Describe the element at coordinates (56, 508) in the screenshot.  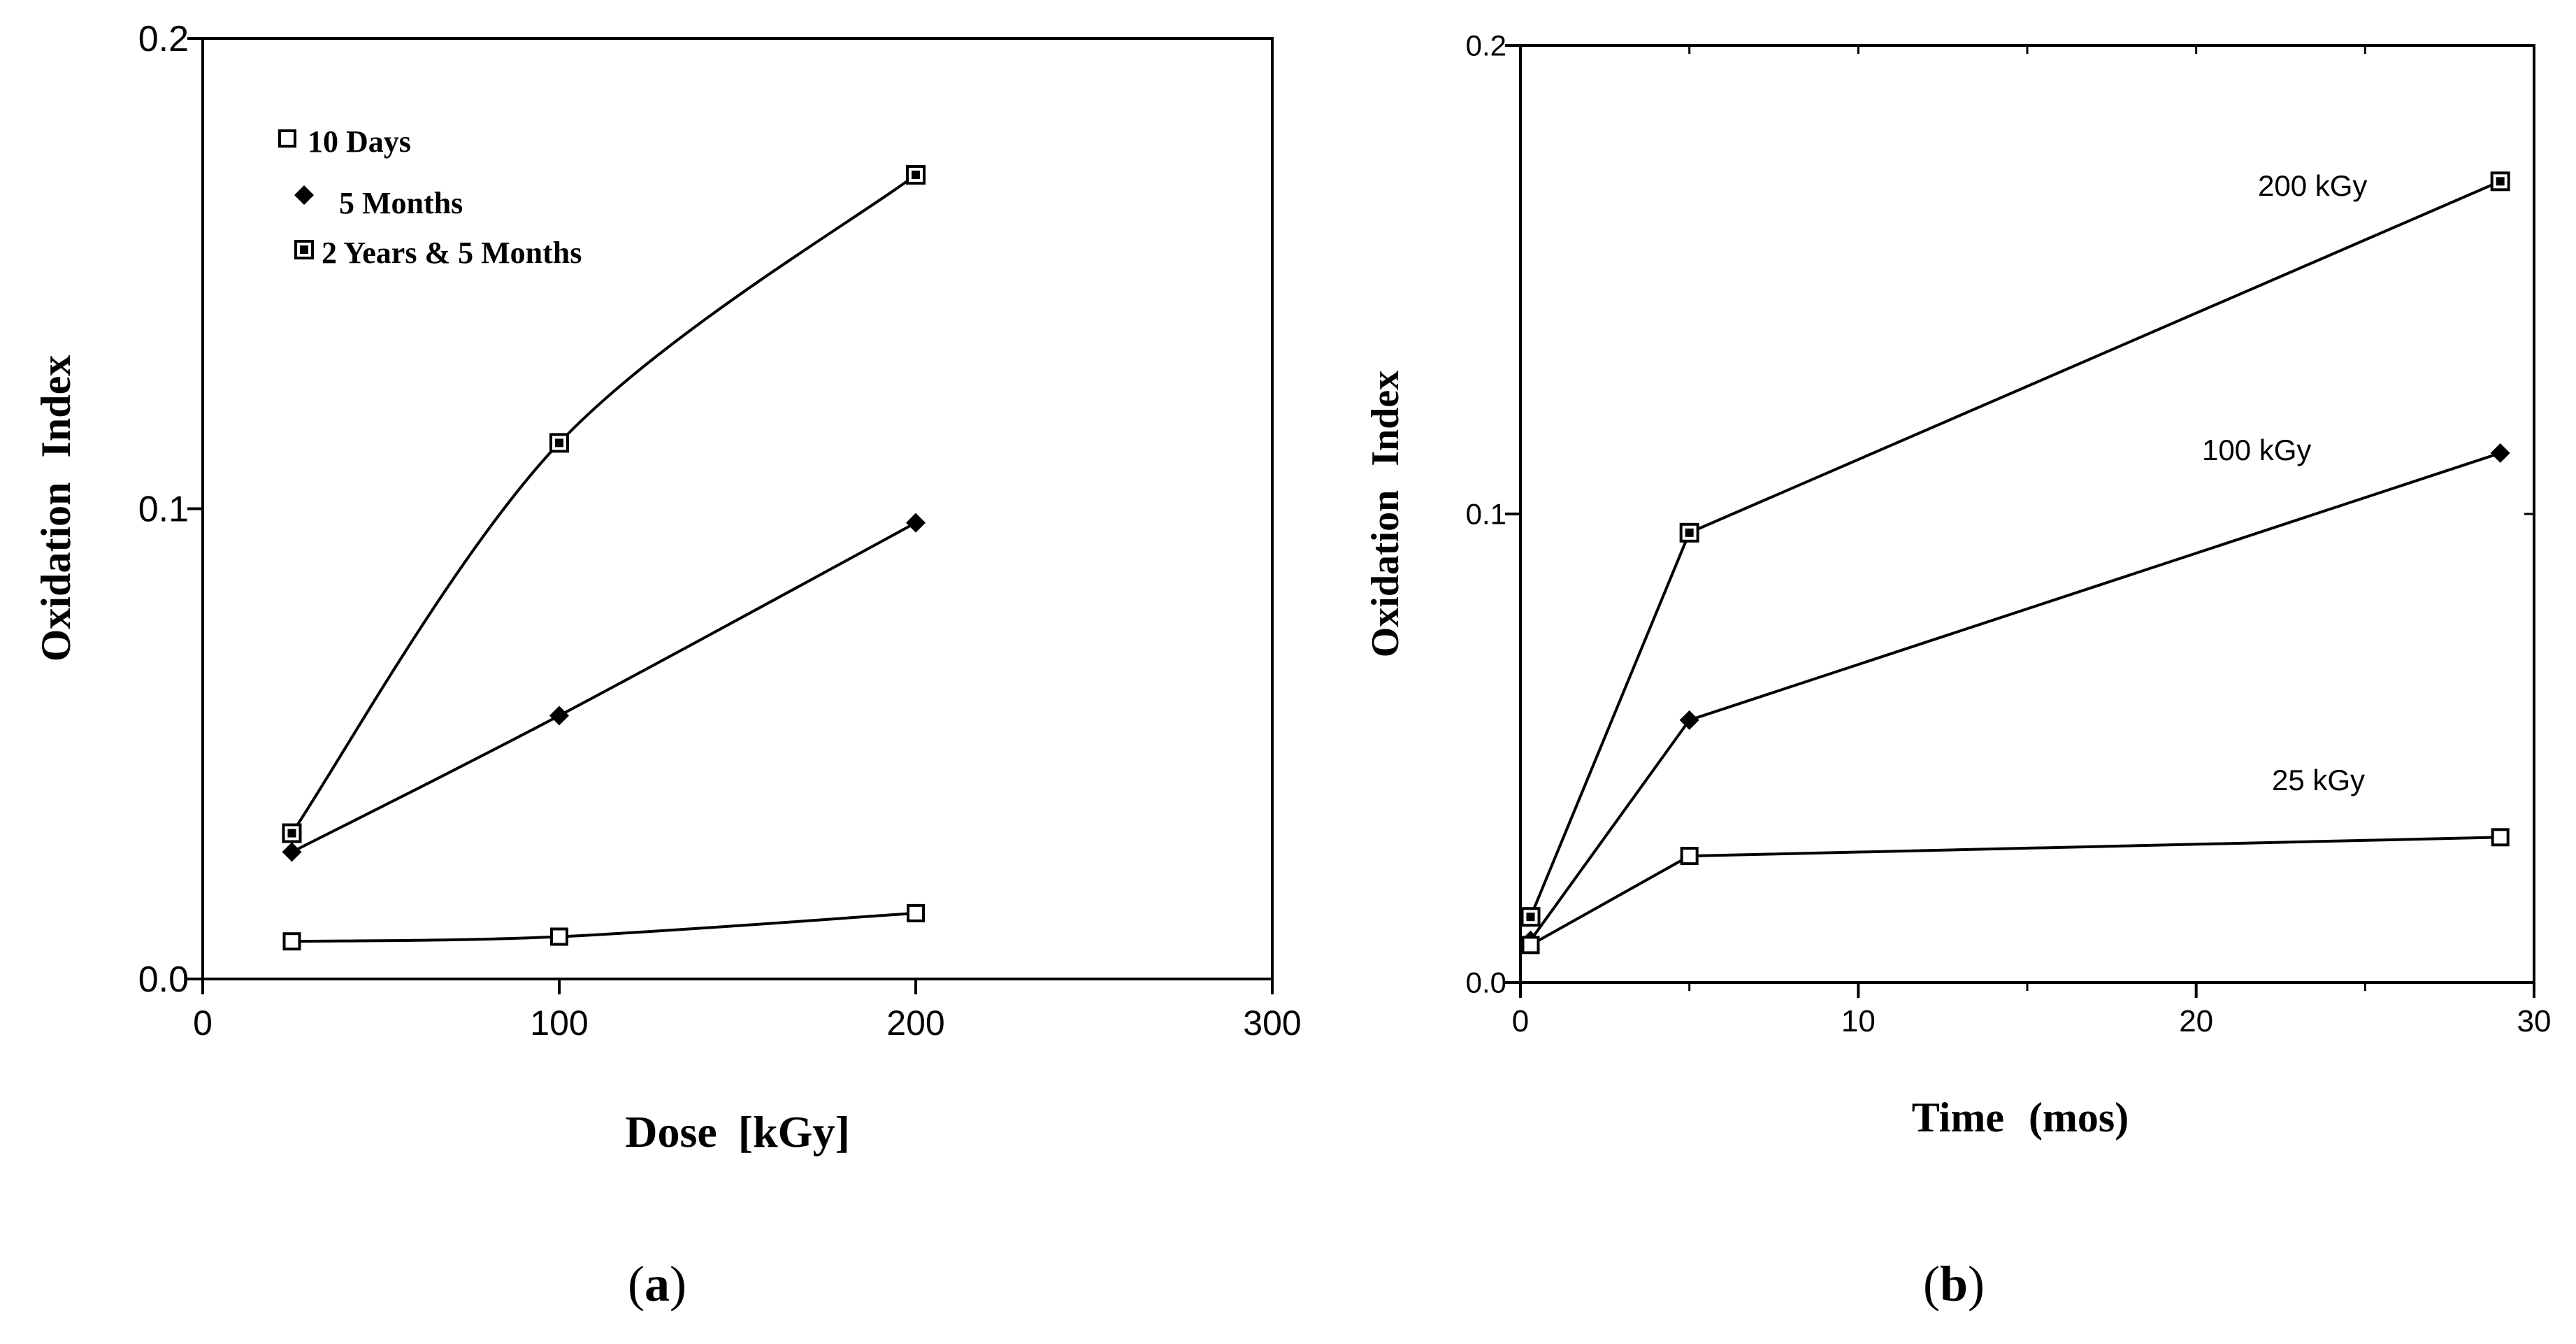
I see `y-axis-label-a: Oxidation Index` at that location.